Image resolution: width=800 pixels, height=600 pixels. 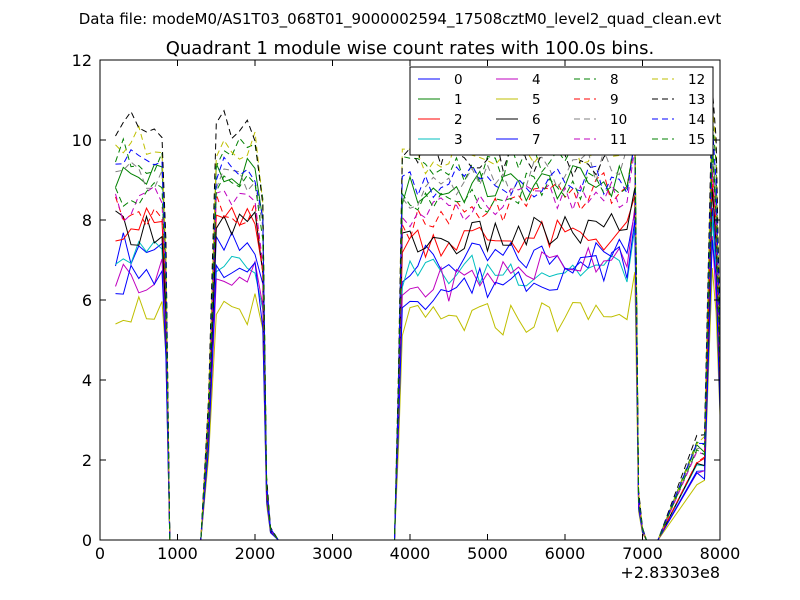 I want to click on x-tick-label: 1000, so click(x=177, y=553).